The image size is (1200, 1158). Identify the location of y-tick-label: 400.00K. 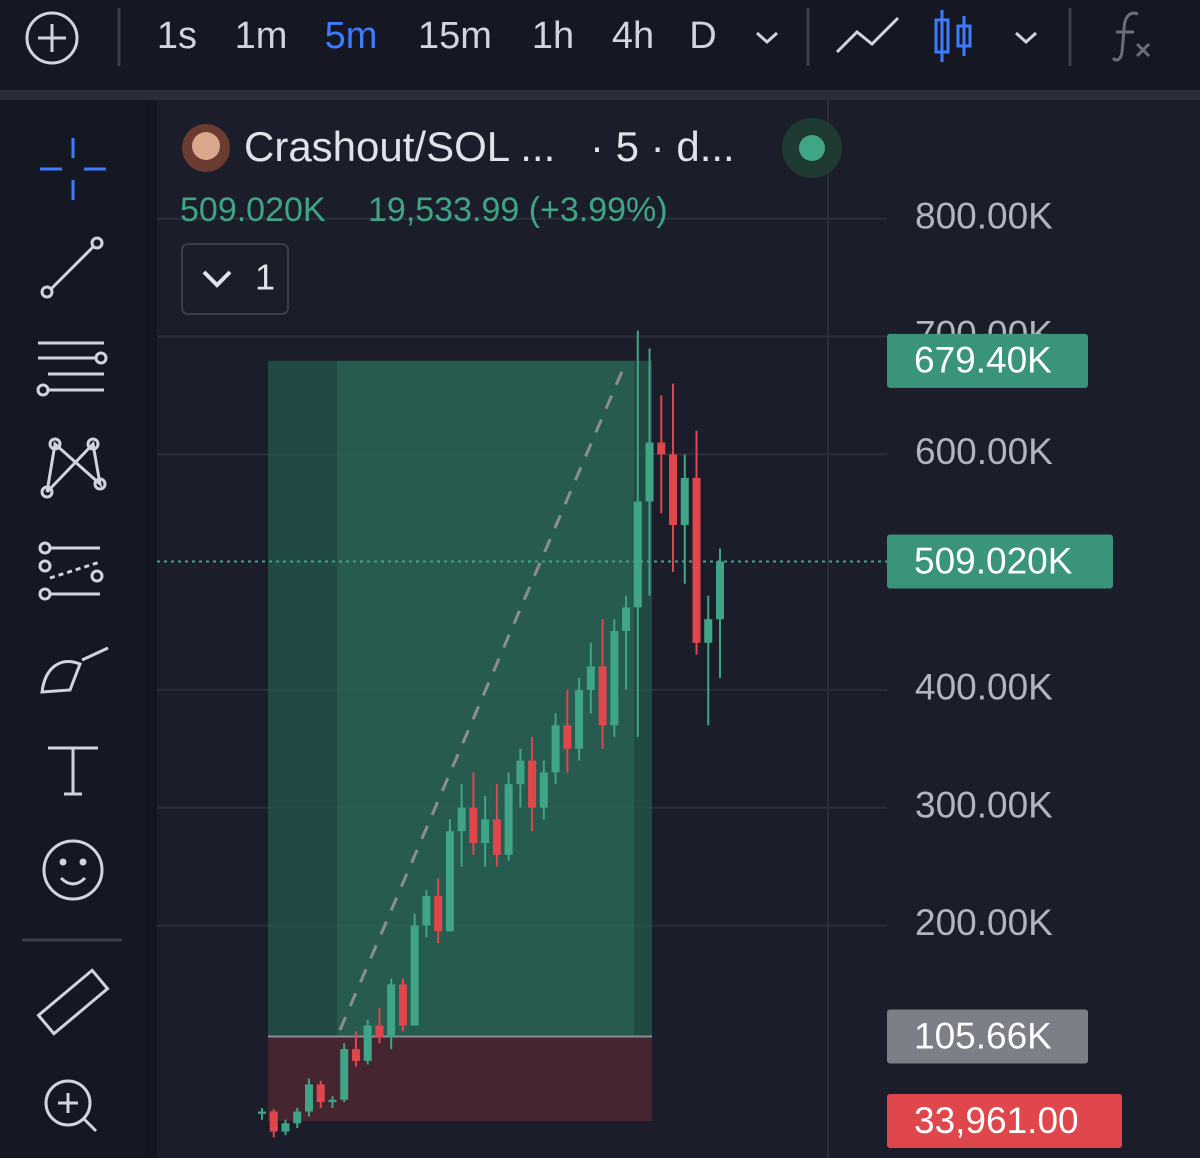
(984, 687).